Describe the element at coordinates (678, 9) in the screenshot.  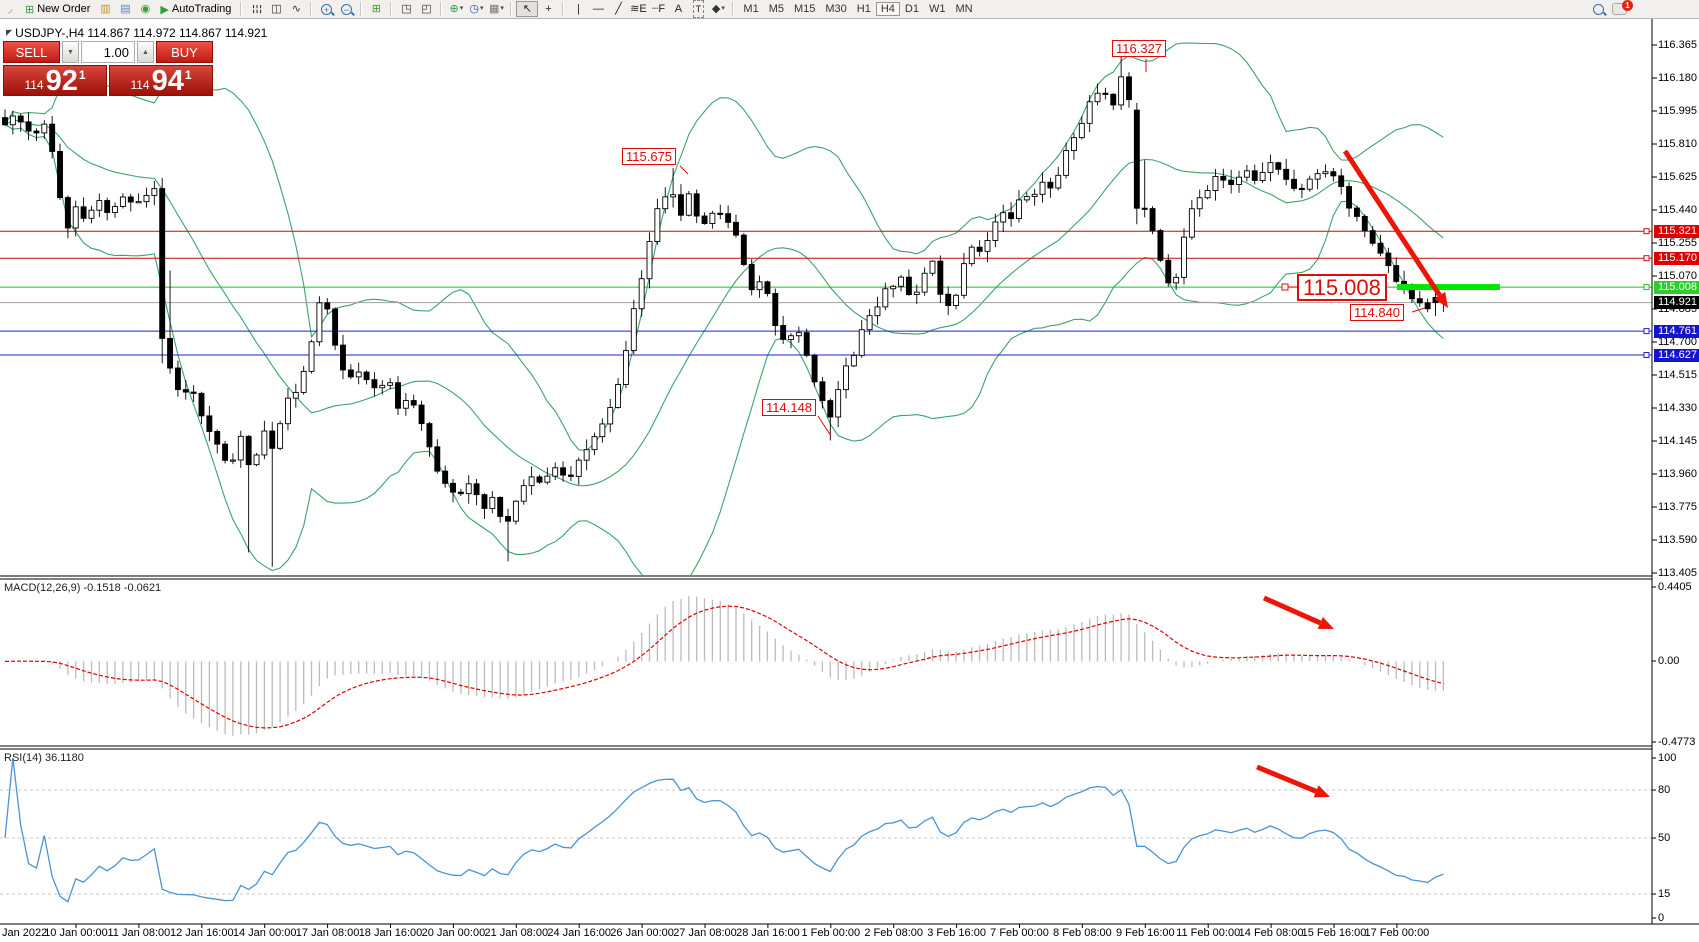
I see `text-icon: A` at that location.